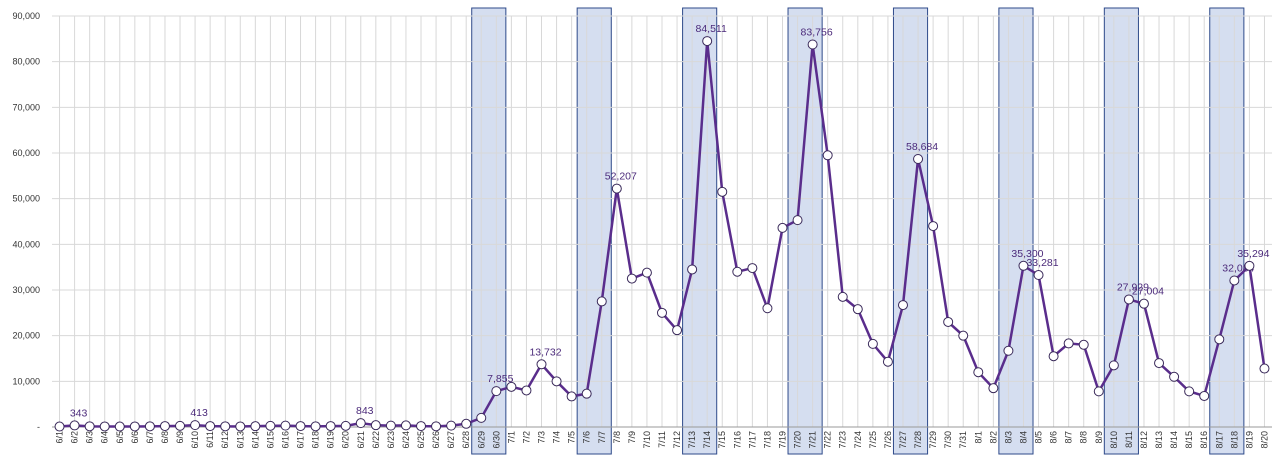  Describe the element at coordinates (26, 199) in the screenshot. I see `y-tick-label: 50,000` at that location.